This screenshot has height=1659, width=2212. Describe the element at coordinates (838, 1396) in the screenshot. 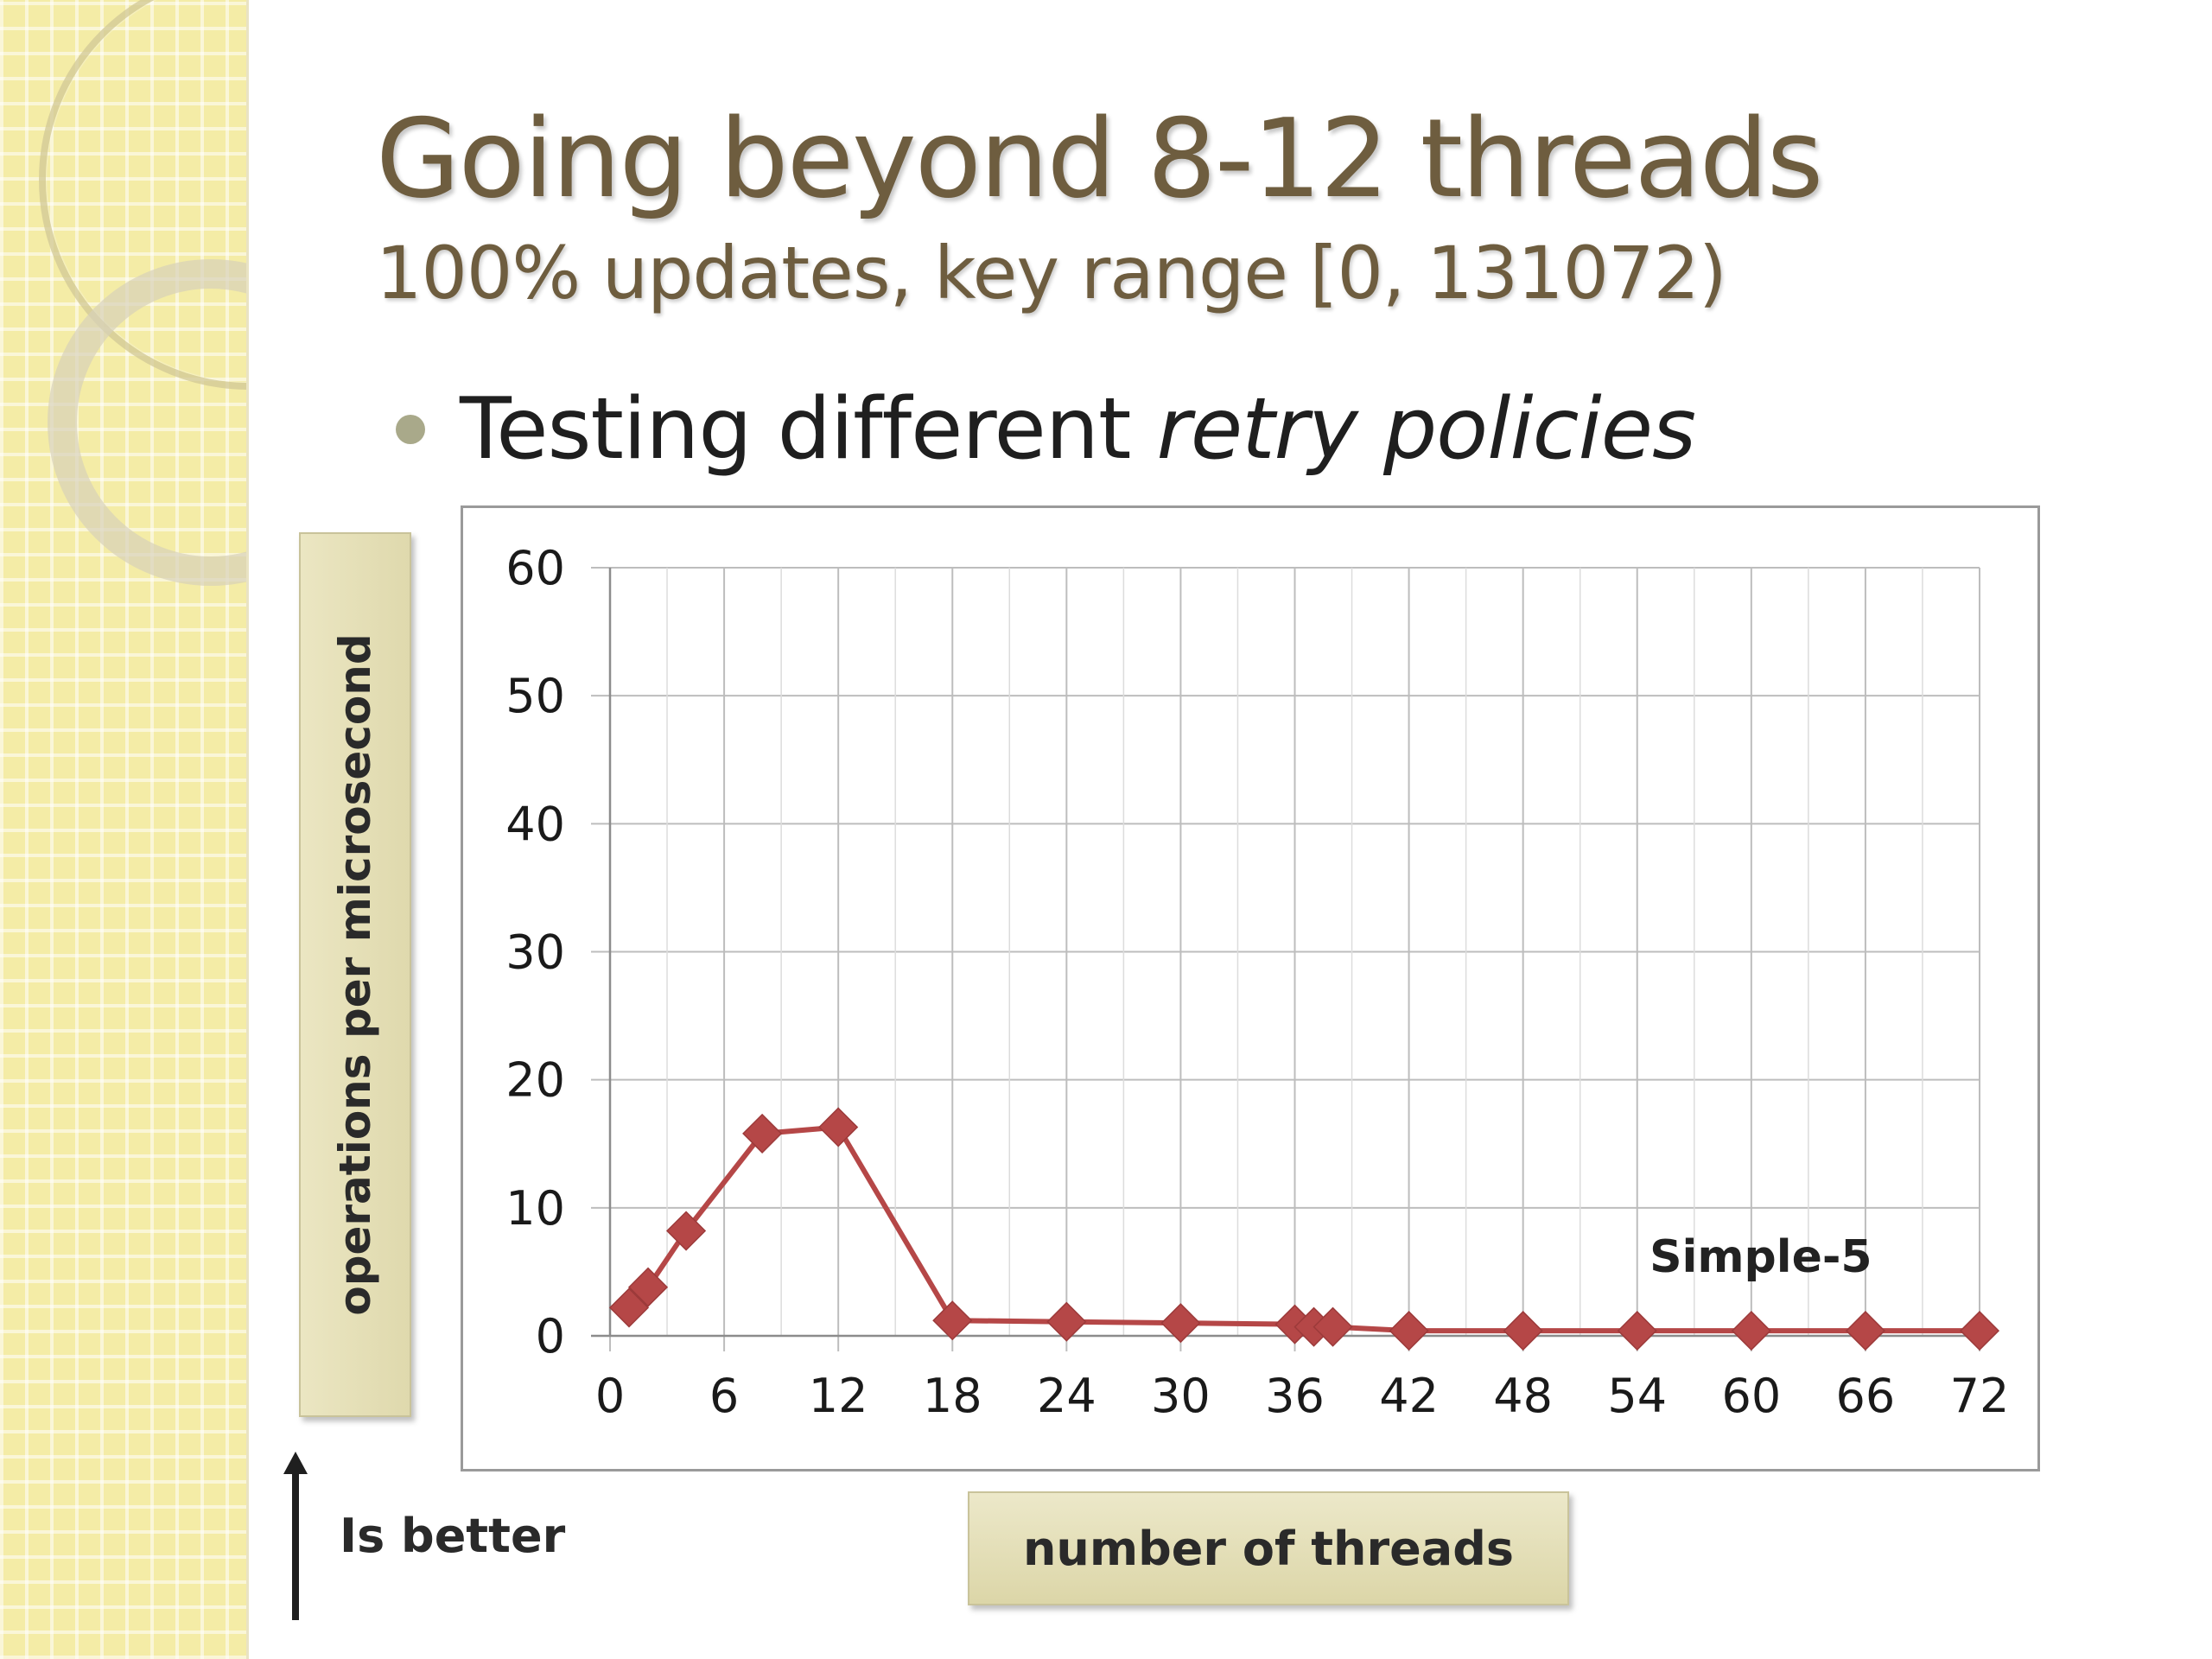

I see `x-tick-label: 12` at that location.